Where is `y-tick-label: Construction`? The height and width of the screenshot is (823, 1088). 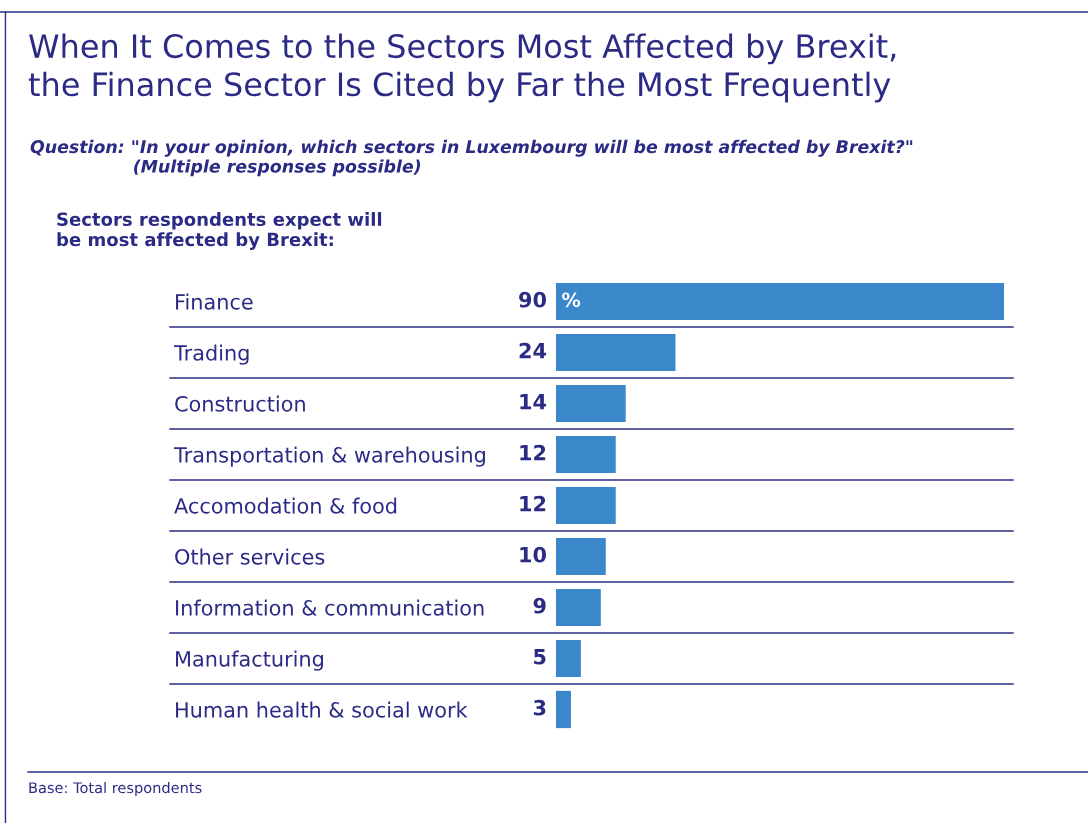 y-tick-label: Construction is located at coordinates (240, 403).